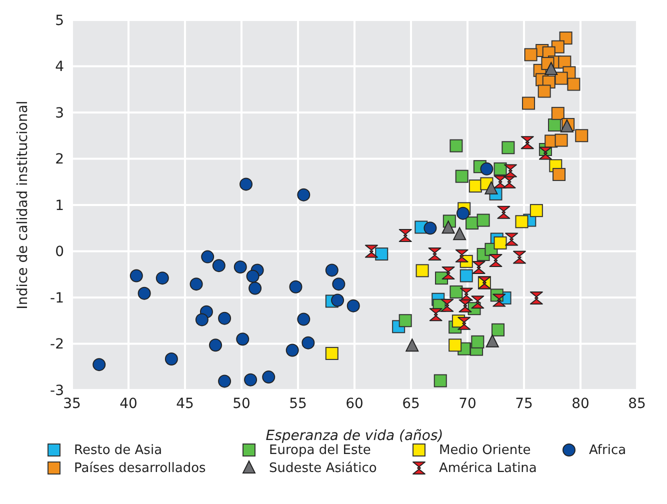 Image resolution: width=667 pixels, height=504 pixels. I want to click on x-tick-label: 55, so click(298, 404).